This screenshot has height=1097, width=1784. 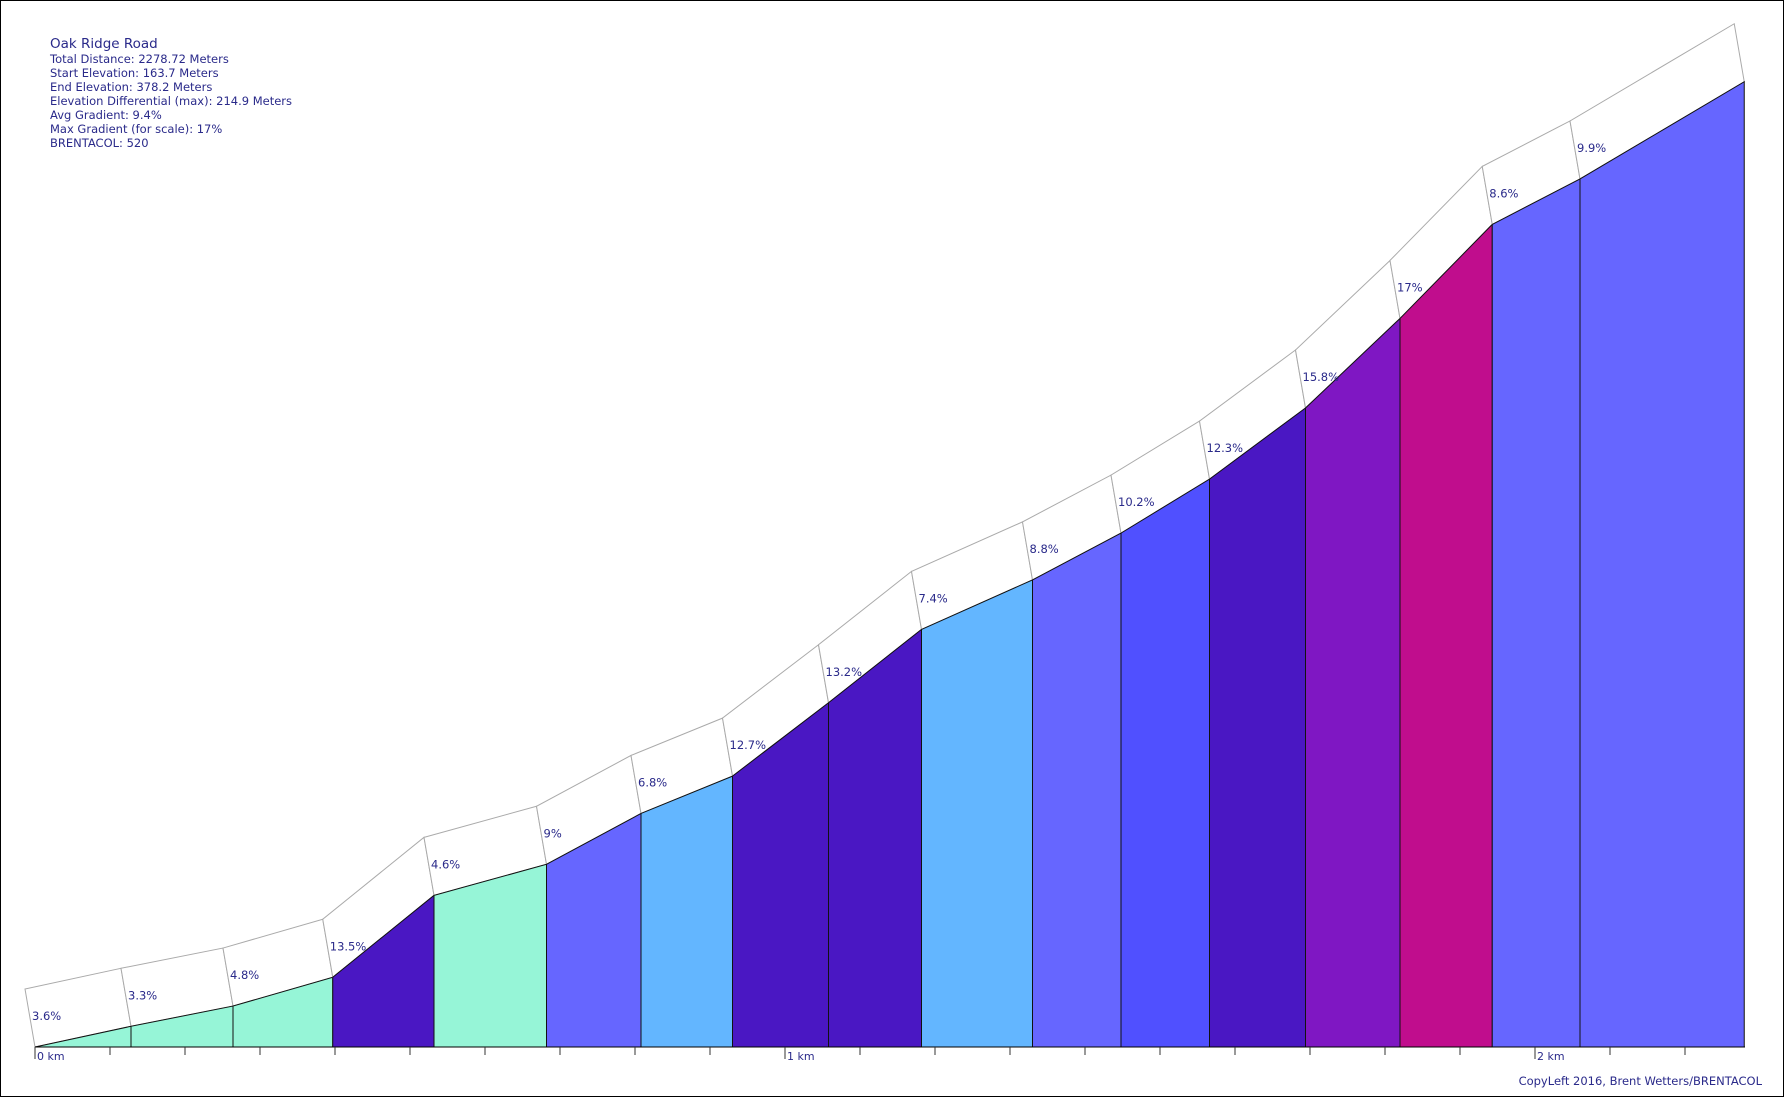 I want to click on start-elevation: Start Elevation: 163.7 Meters, so click(x=134, y=73).